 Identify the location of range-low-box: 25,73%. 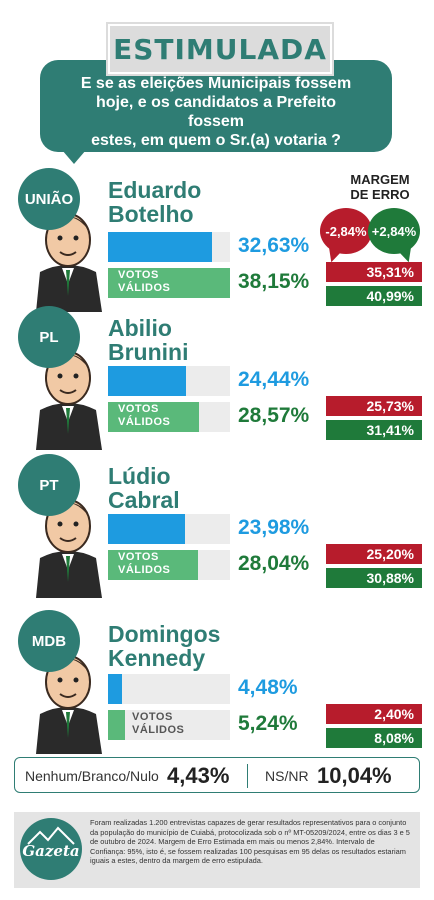
(374, 406).